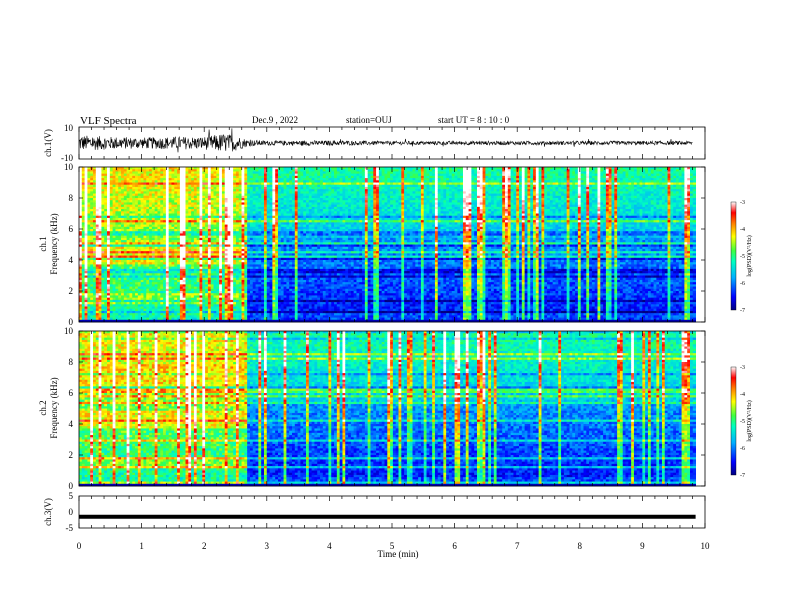  What do you see at coordinates (742, 230) in the screenshot?
I see `ch1-cb-tick-2: -4` at bounding box center [742, 230].